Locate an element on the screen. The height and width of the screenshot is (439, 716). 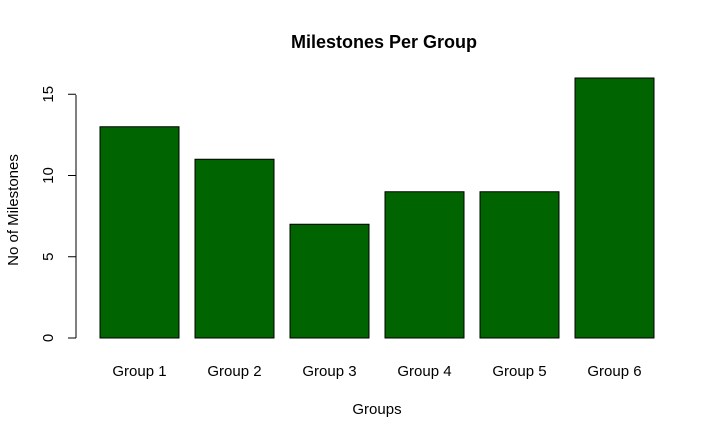
y-axis-label: No of Milestones is located at coordinates (13, 210).